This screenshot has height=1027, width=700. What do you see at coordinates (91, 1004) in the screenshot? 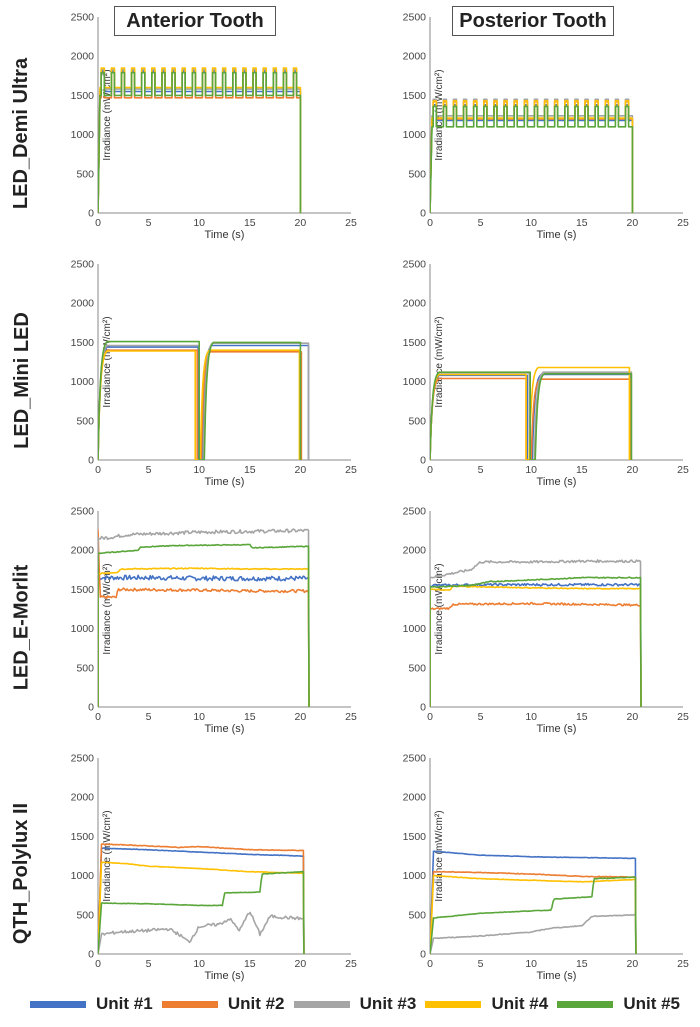
I see `legend-item-unit-1: Unit #1` at bounding box center [91, 1004].